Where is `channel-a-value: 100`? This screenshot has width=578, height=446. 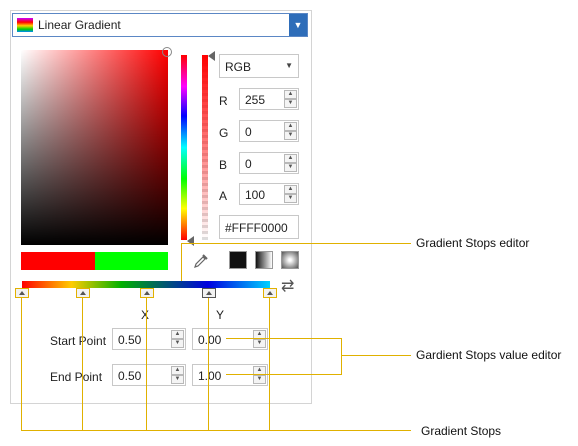
channel-a-value: 100 is located at coordinates (255, 195).